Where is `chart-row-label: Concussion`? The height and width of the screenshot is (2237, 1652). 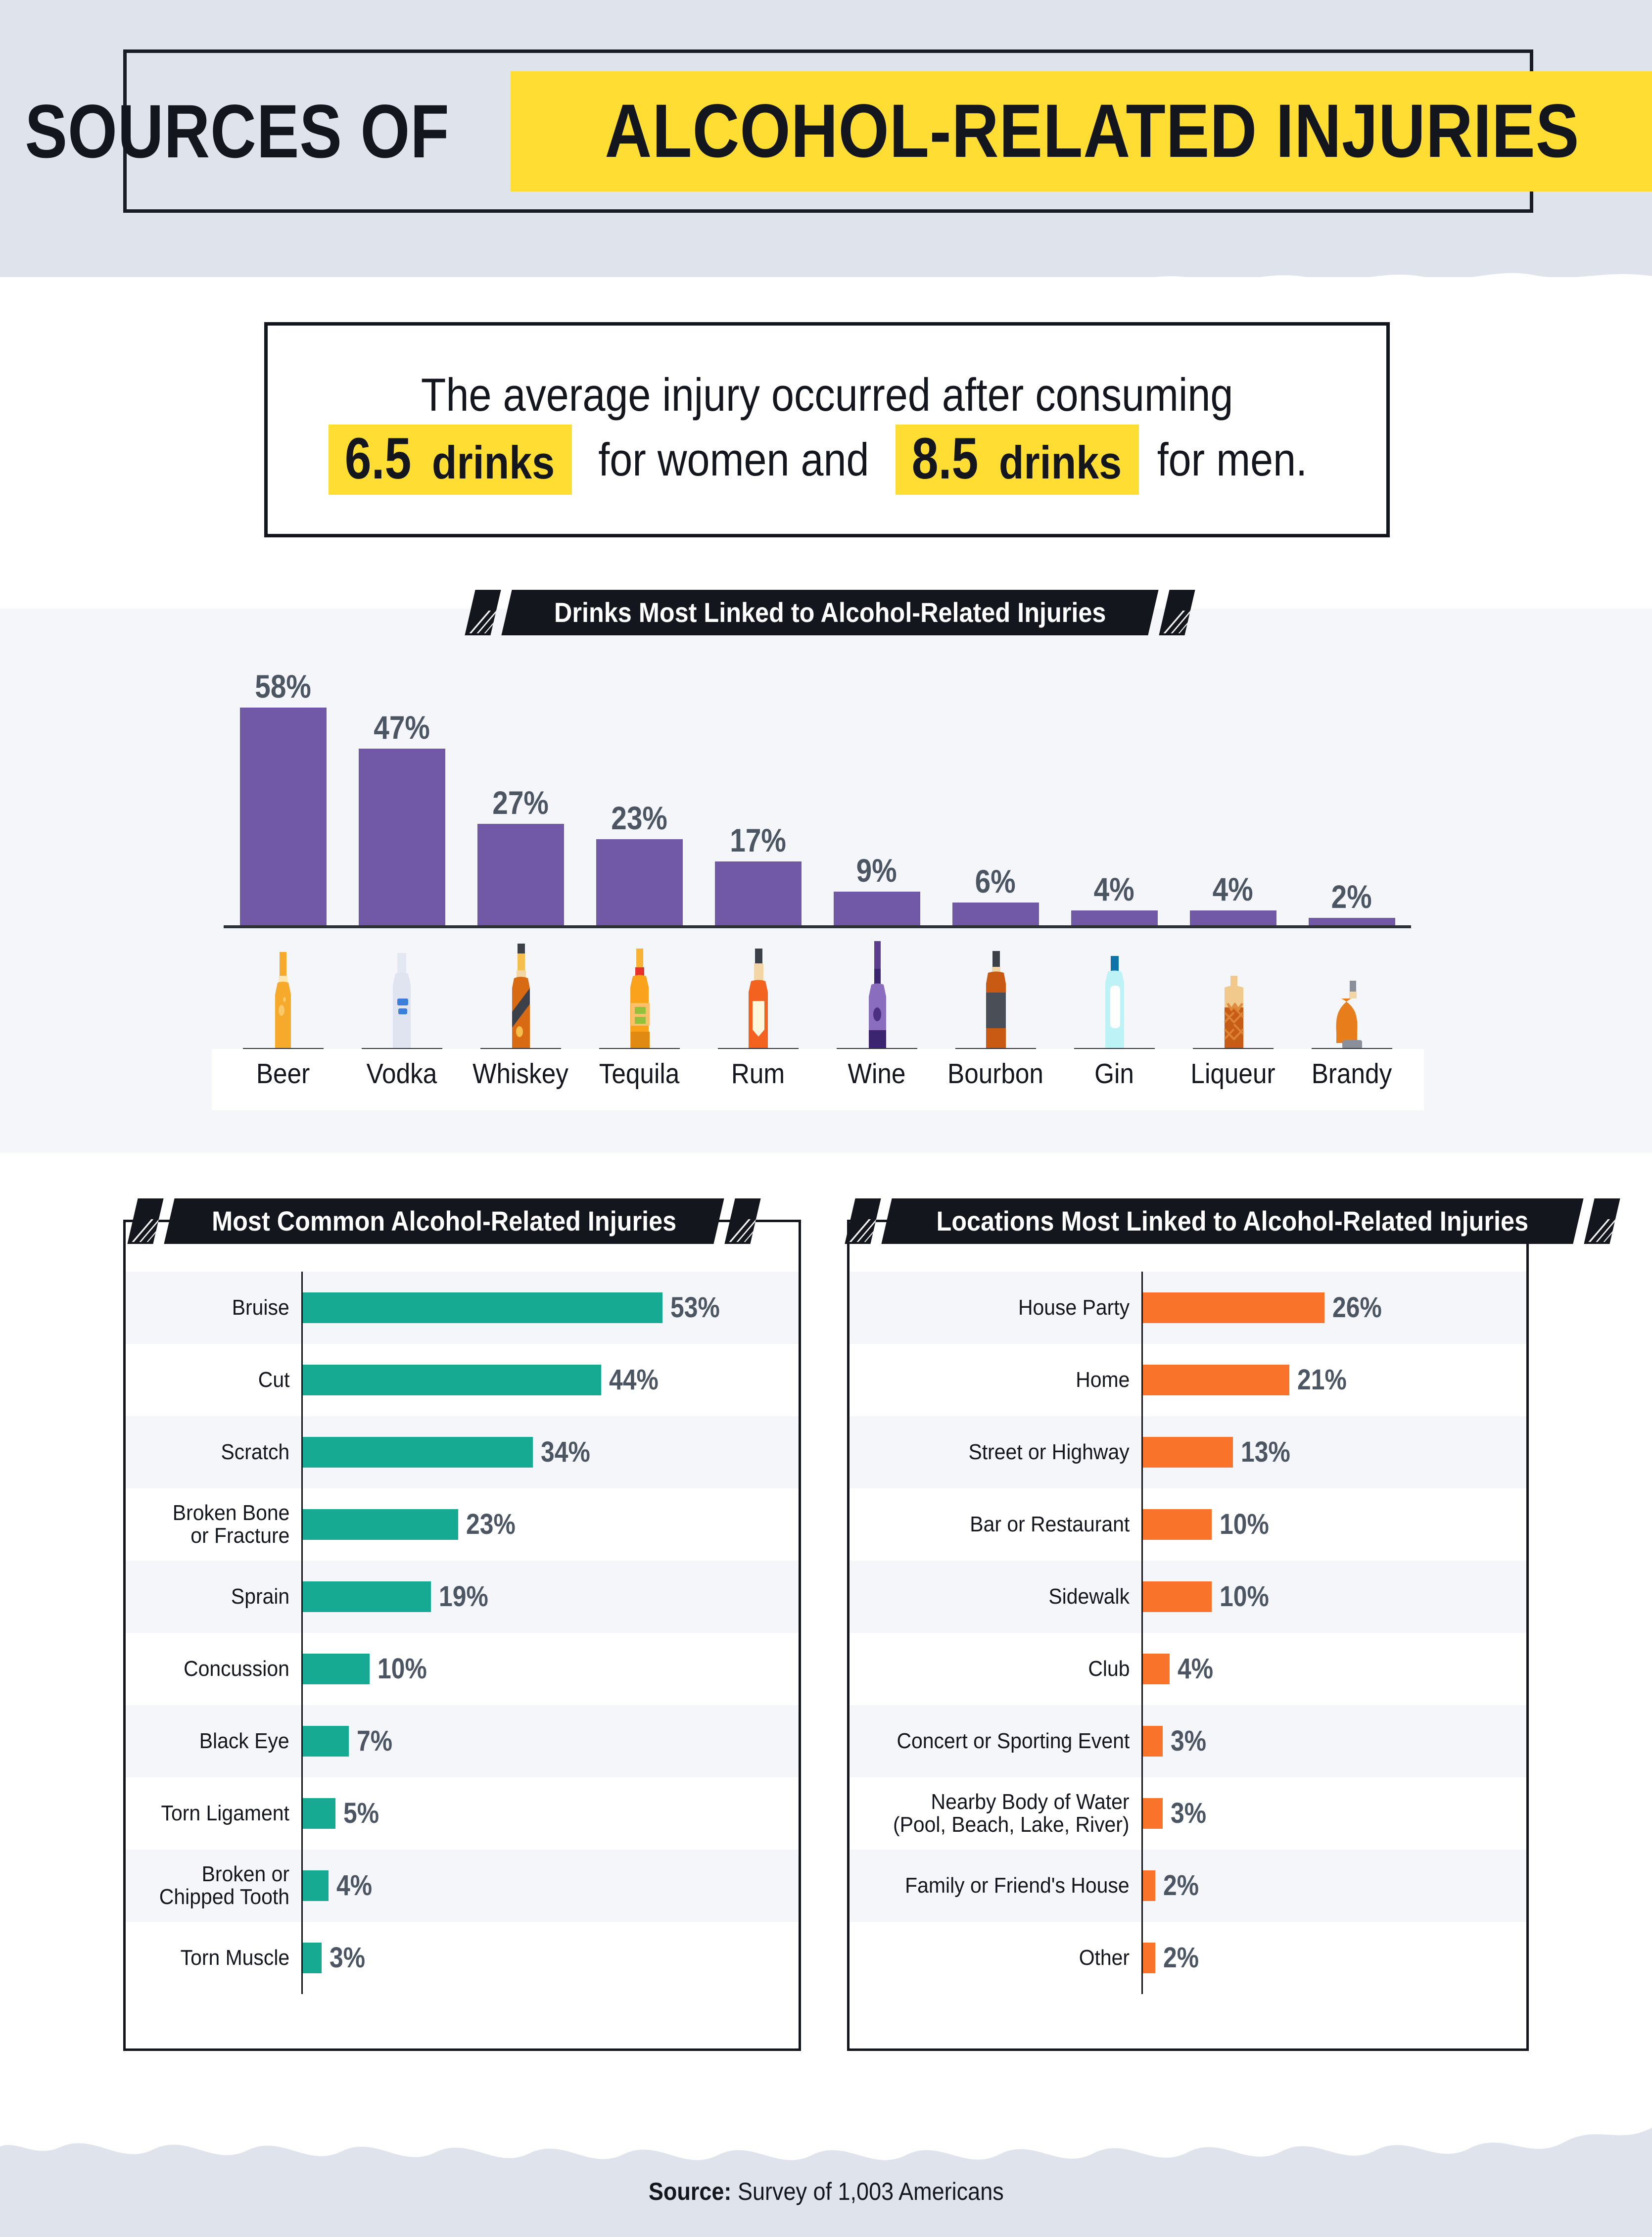
chart-row-label: Concussion is located at coordinates (237, 1669).